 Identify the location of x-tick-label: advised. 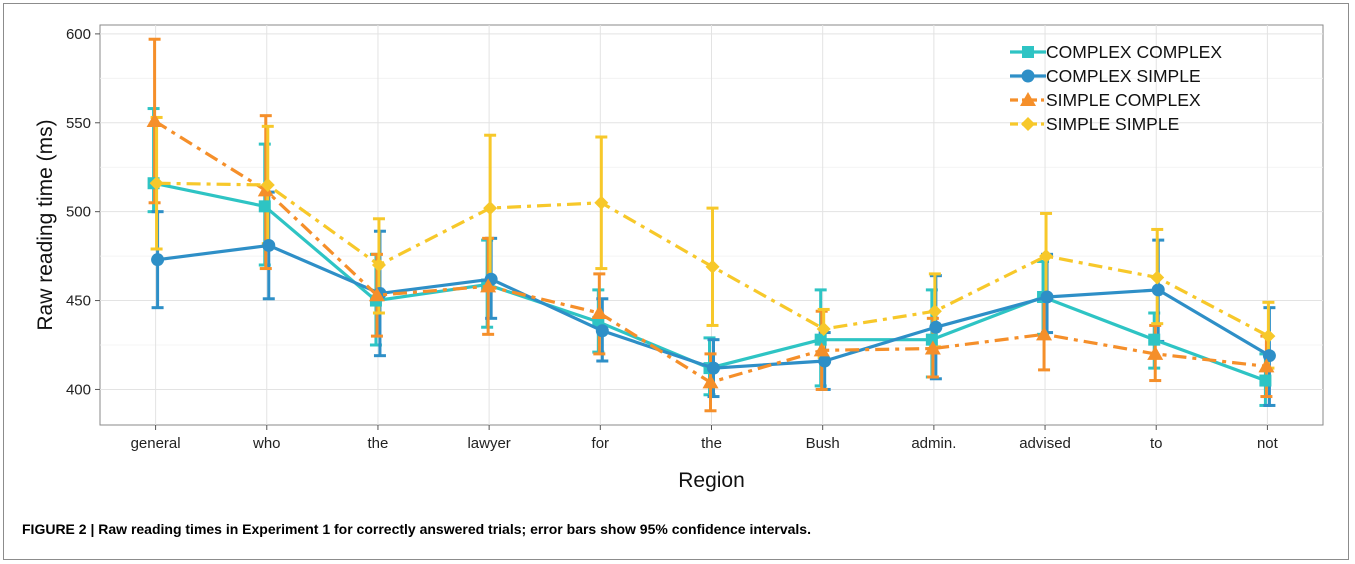
(1045, 443).